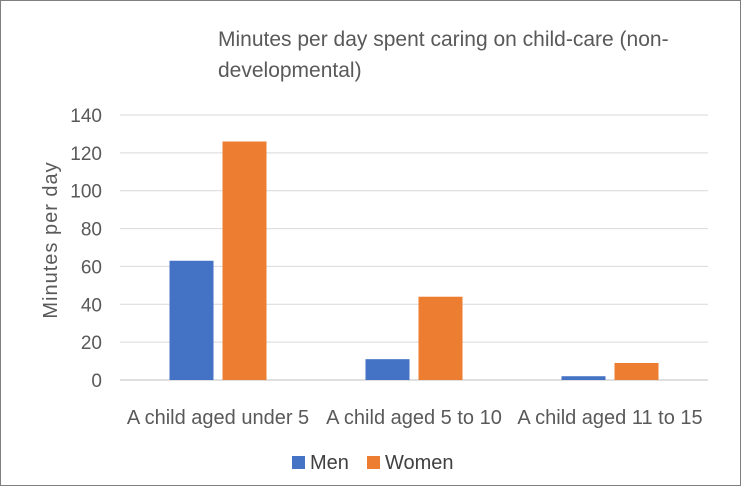 The image size is (741, 486). Describe the element at coordinates (329, 463) in the screenshot. I see `legend-label-men: Men` at that location.